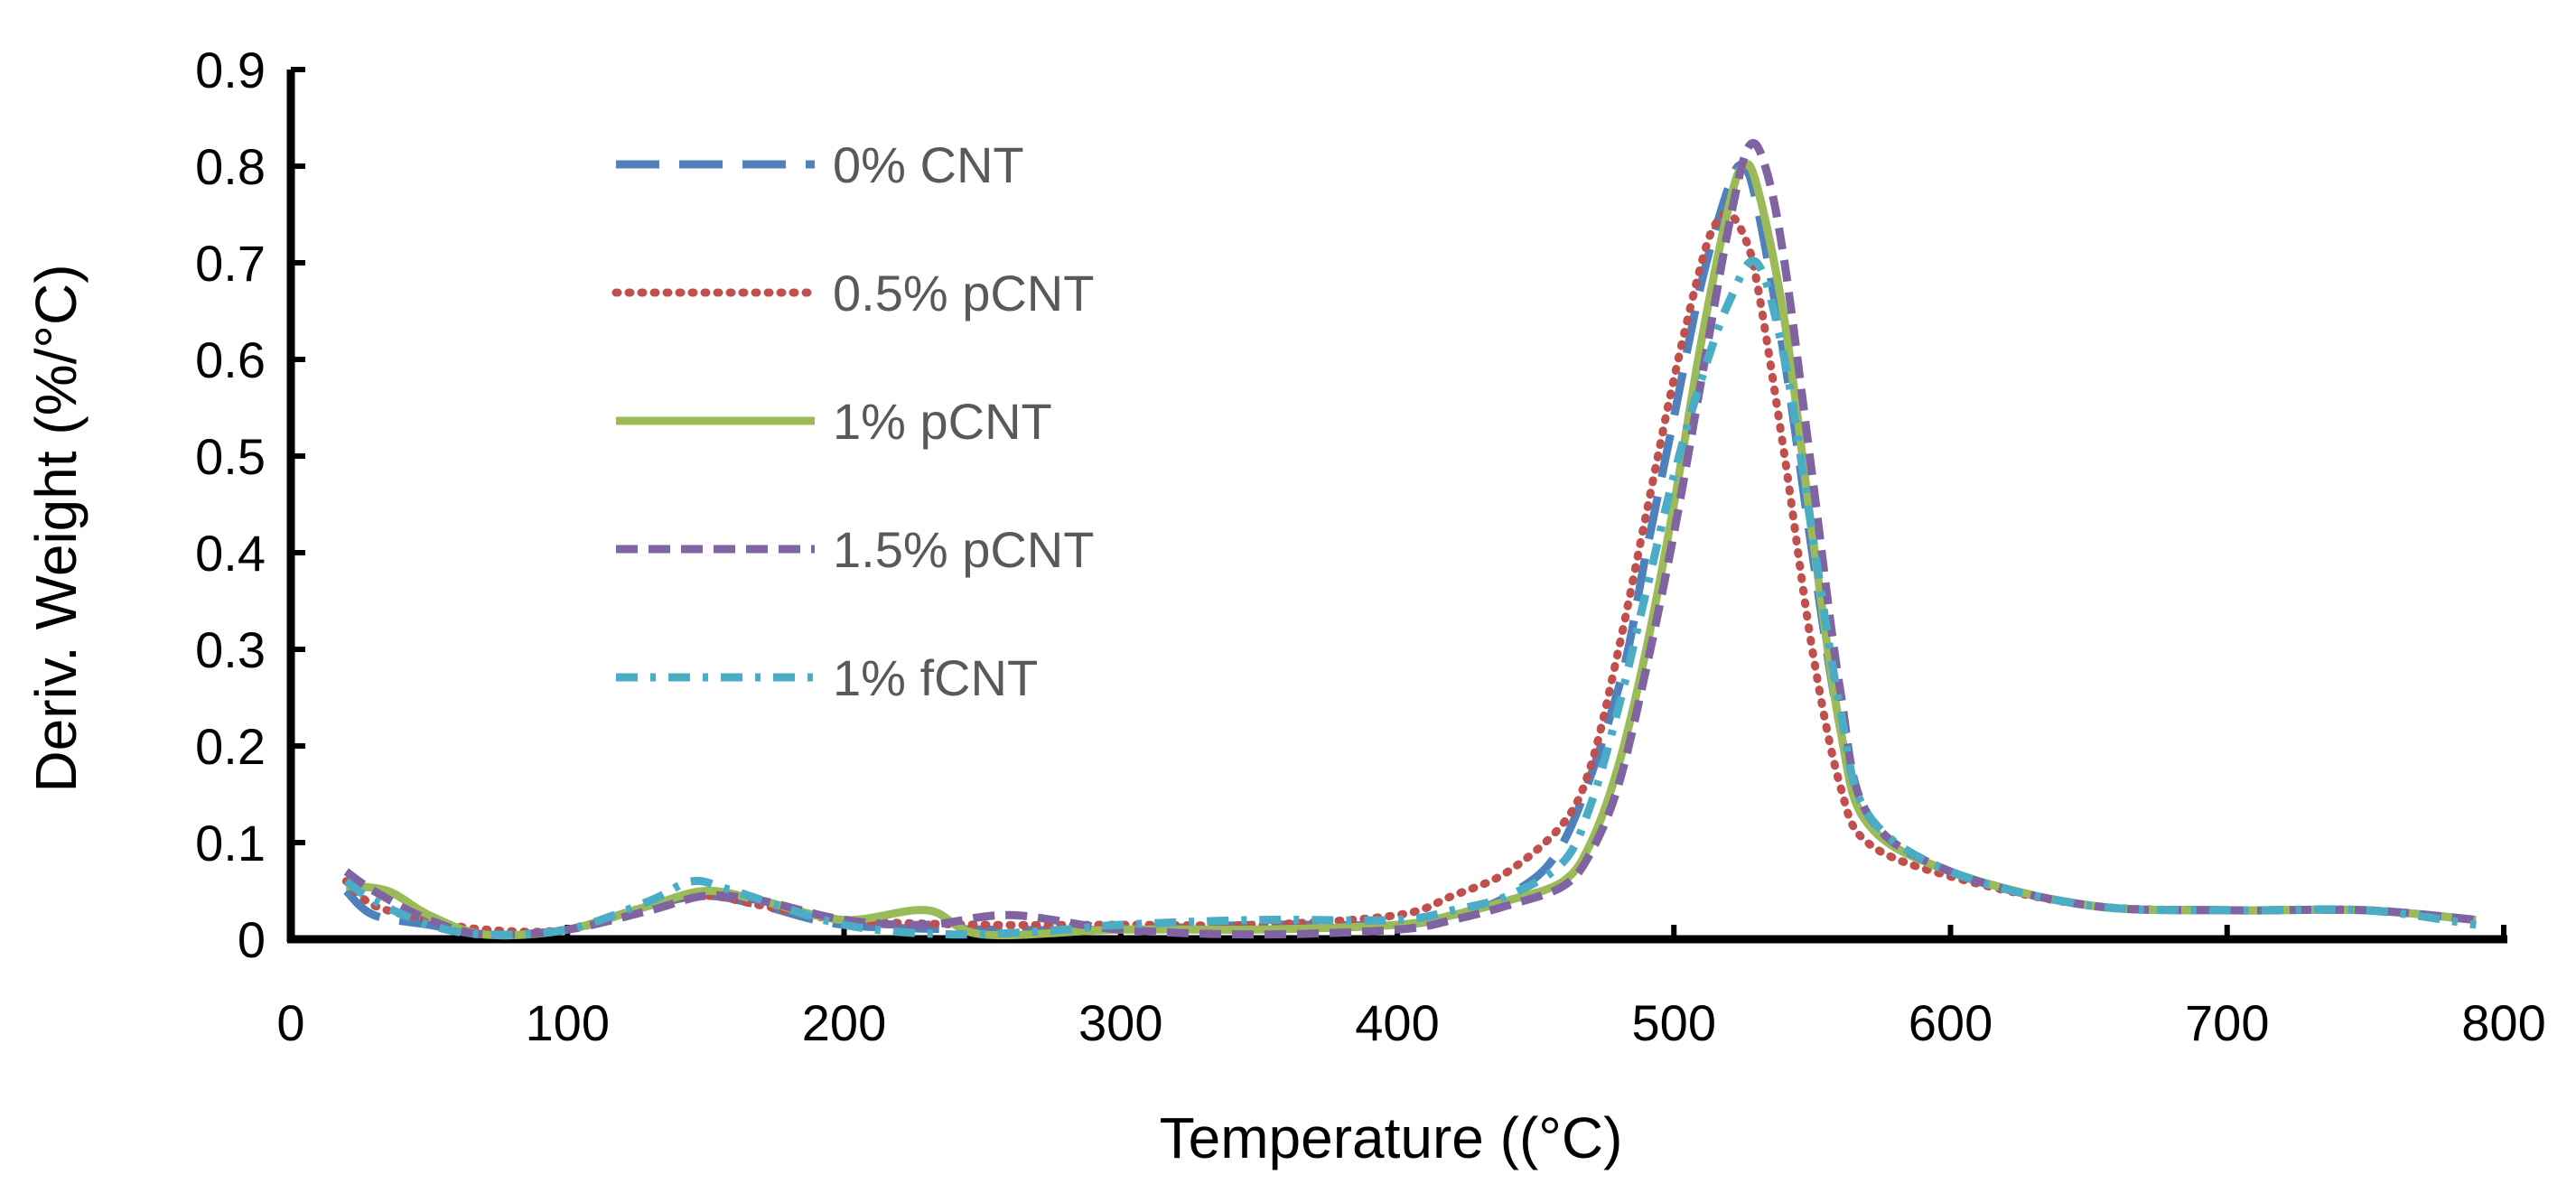 The image size is (2576, 1193). What do you see at coordinates (935, 677) in the screenshot?
I see `legend-label-1-fcnt: 1% fCNT` at bounding box center [935, 677].